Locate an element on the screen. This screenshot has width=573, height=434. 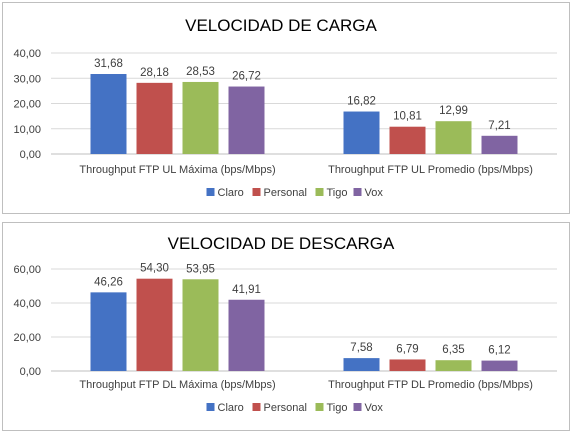
data-label: 6,35 is located at coordinates (453, 350).